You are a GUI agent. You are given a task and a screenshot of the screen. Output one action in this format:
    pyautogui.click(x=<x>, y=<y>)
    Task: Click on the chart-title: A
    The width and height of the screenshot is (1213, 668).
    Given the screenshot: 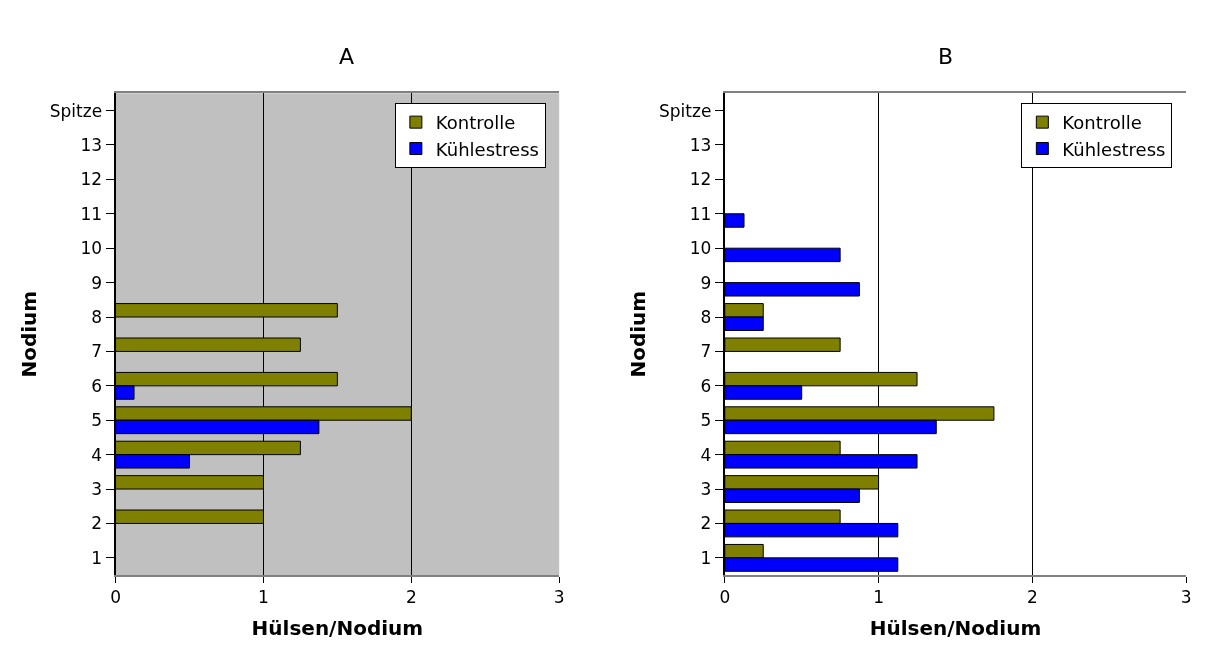 What is the action you would take?
    pyautogui.click(x=347, y=56)
    